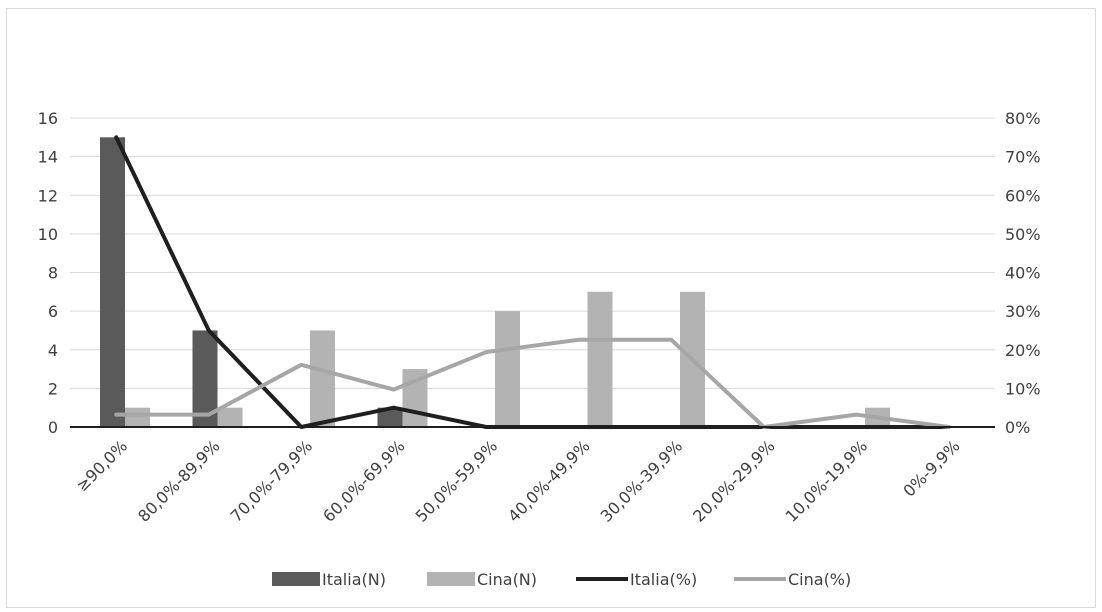 The height and width of the screenshot is (612, 1102). What do you see at coordinates (48, 118) in the screenshot?
I see `y-left-tick-label: 16` at bounding box center [48, 118].